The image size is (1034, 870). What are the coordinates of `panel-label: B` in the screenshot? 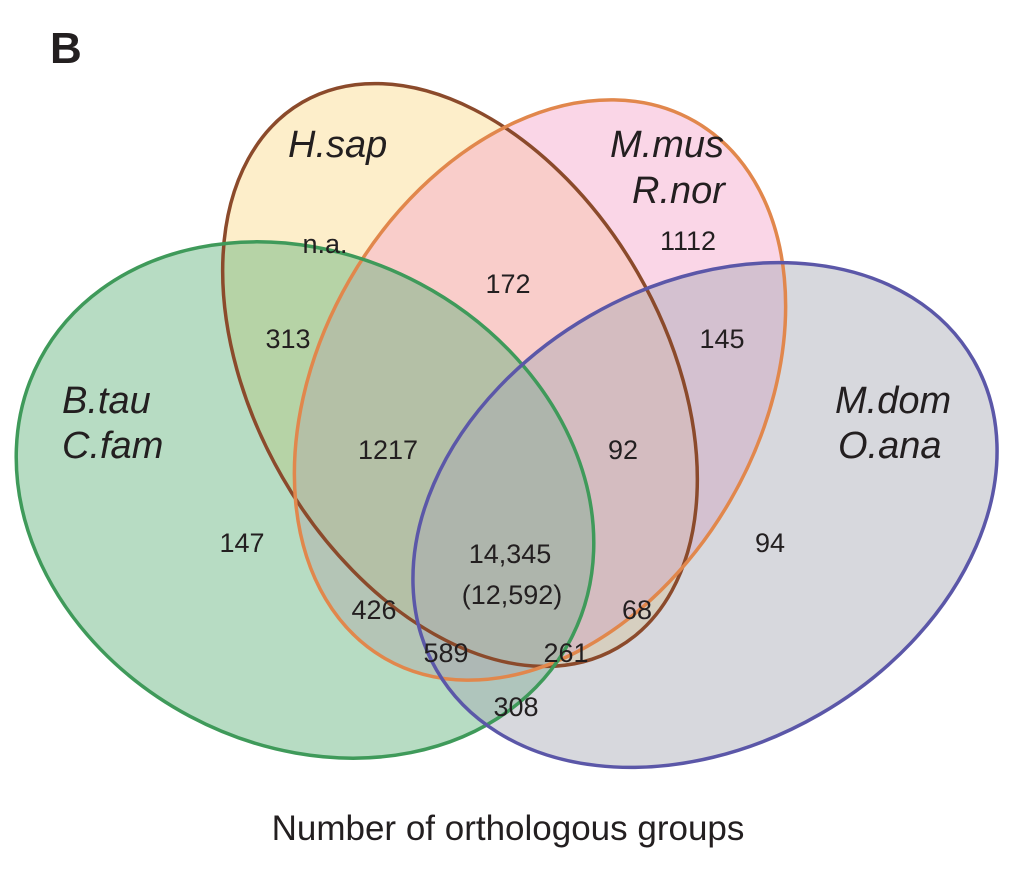 It's located at (66, 48).